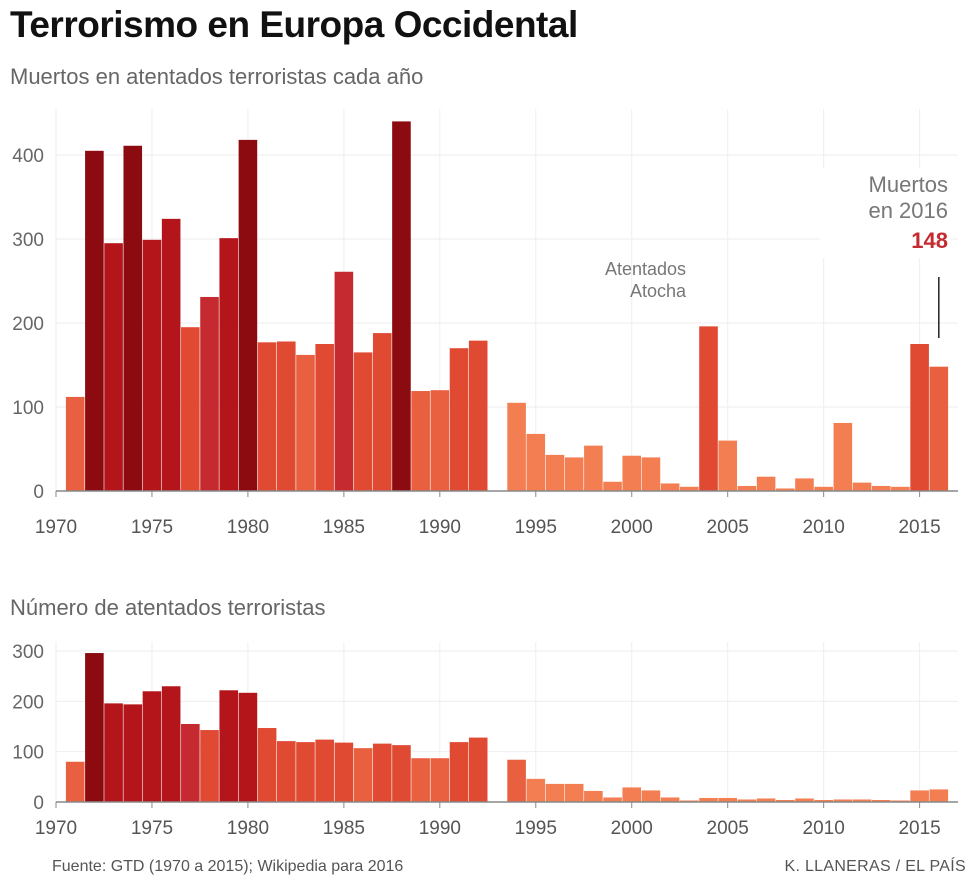 The width and height of the screenshot is (980, 890). I want to click on bar-1990, so click(440, 440).